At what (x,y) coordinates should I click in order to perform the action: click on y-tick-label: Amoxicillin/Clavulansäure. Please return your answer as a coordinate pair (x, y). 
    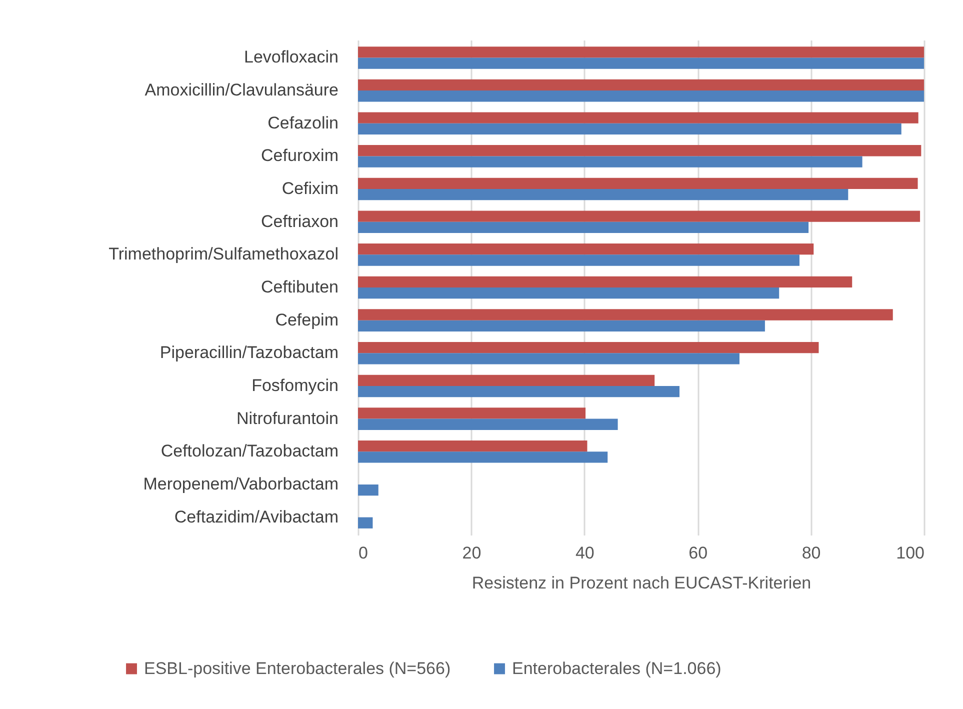
    Looking at the image, I should click on (241, 90).